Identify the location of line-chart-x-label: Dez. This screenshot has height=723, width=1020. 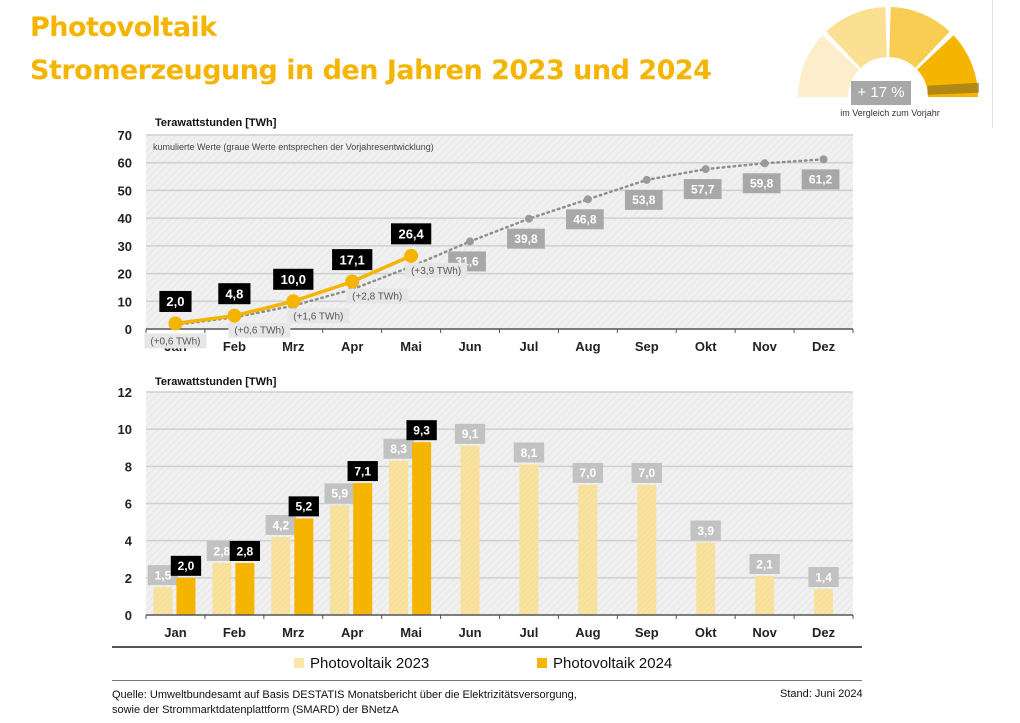
(824, 346).